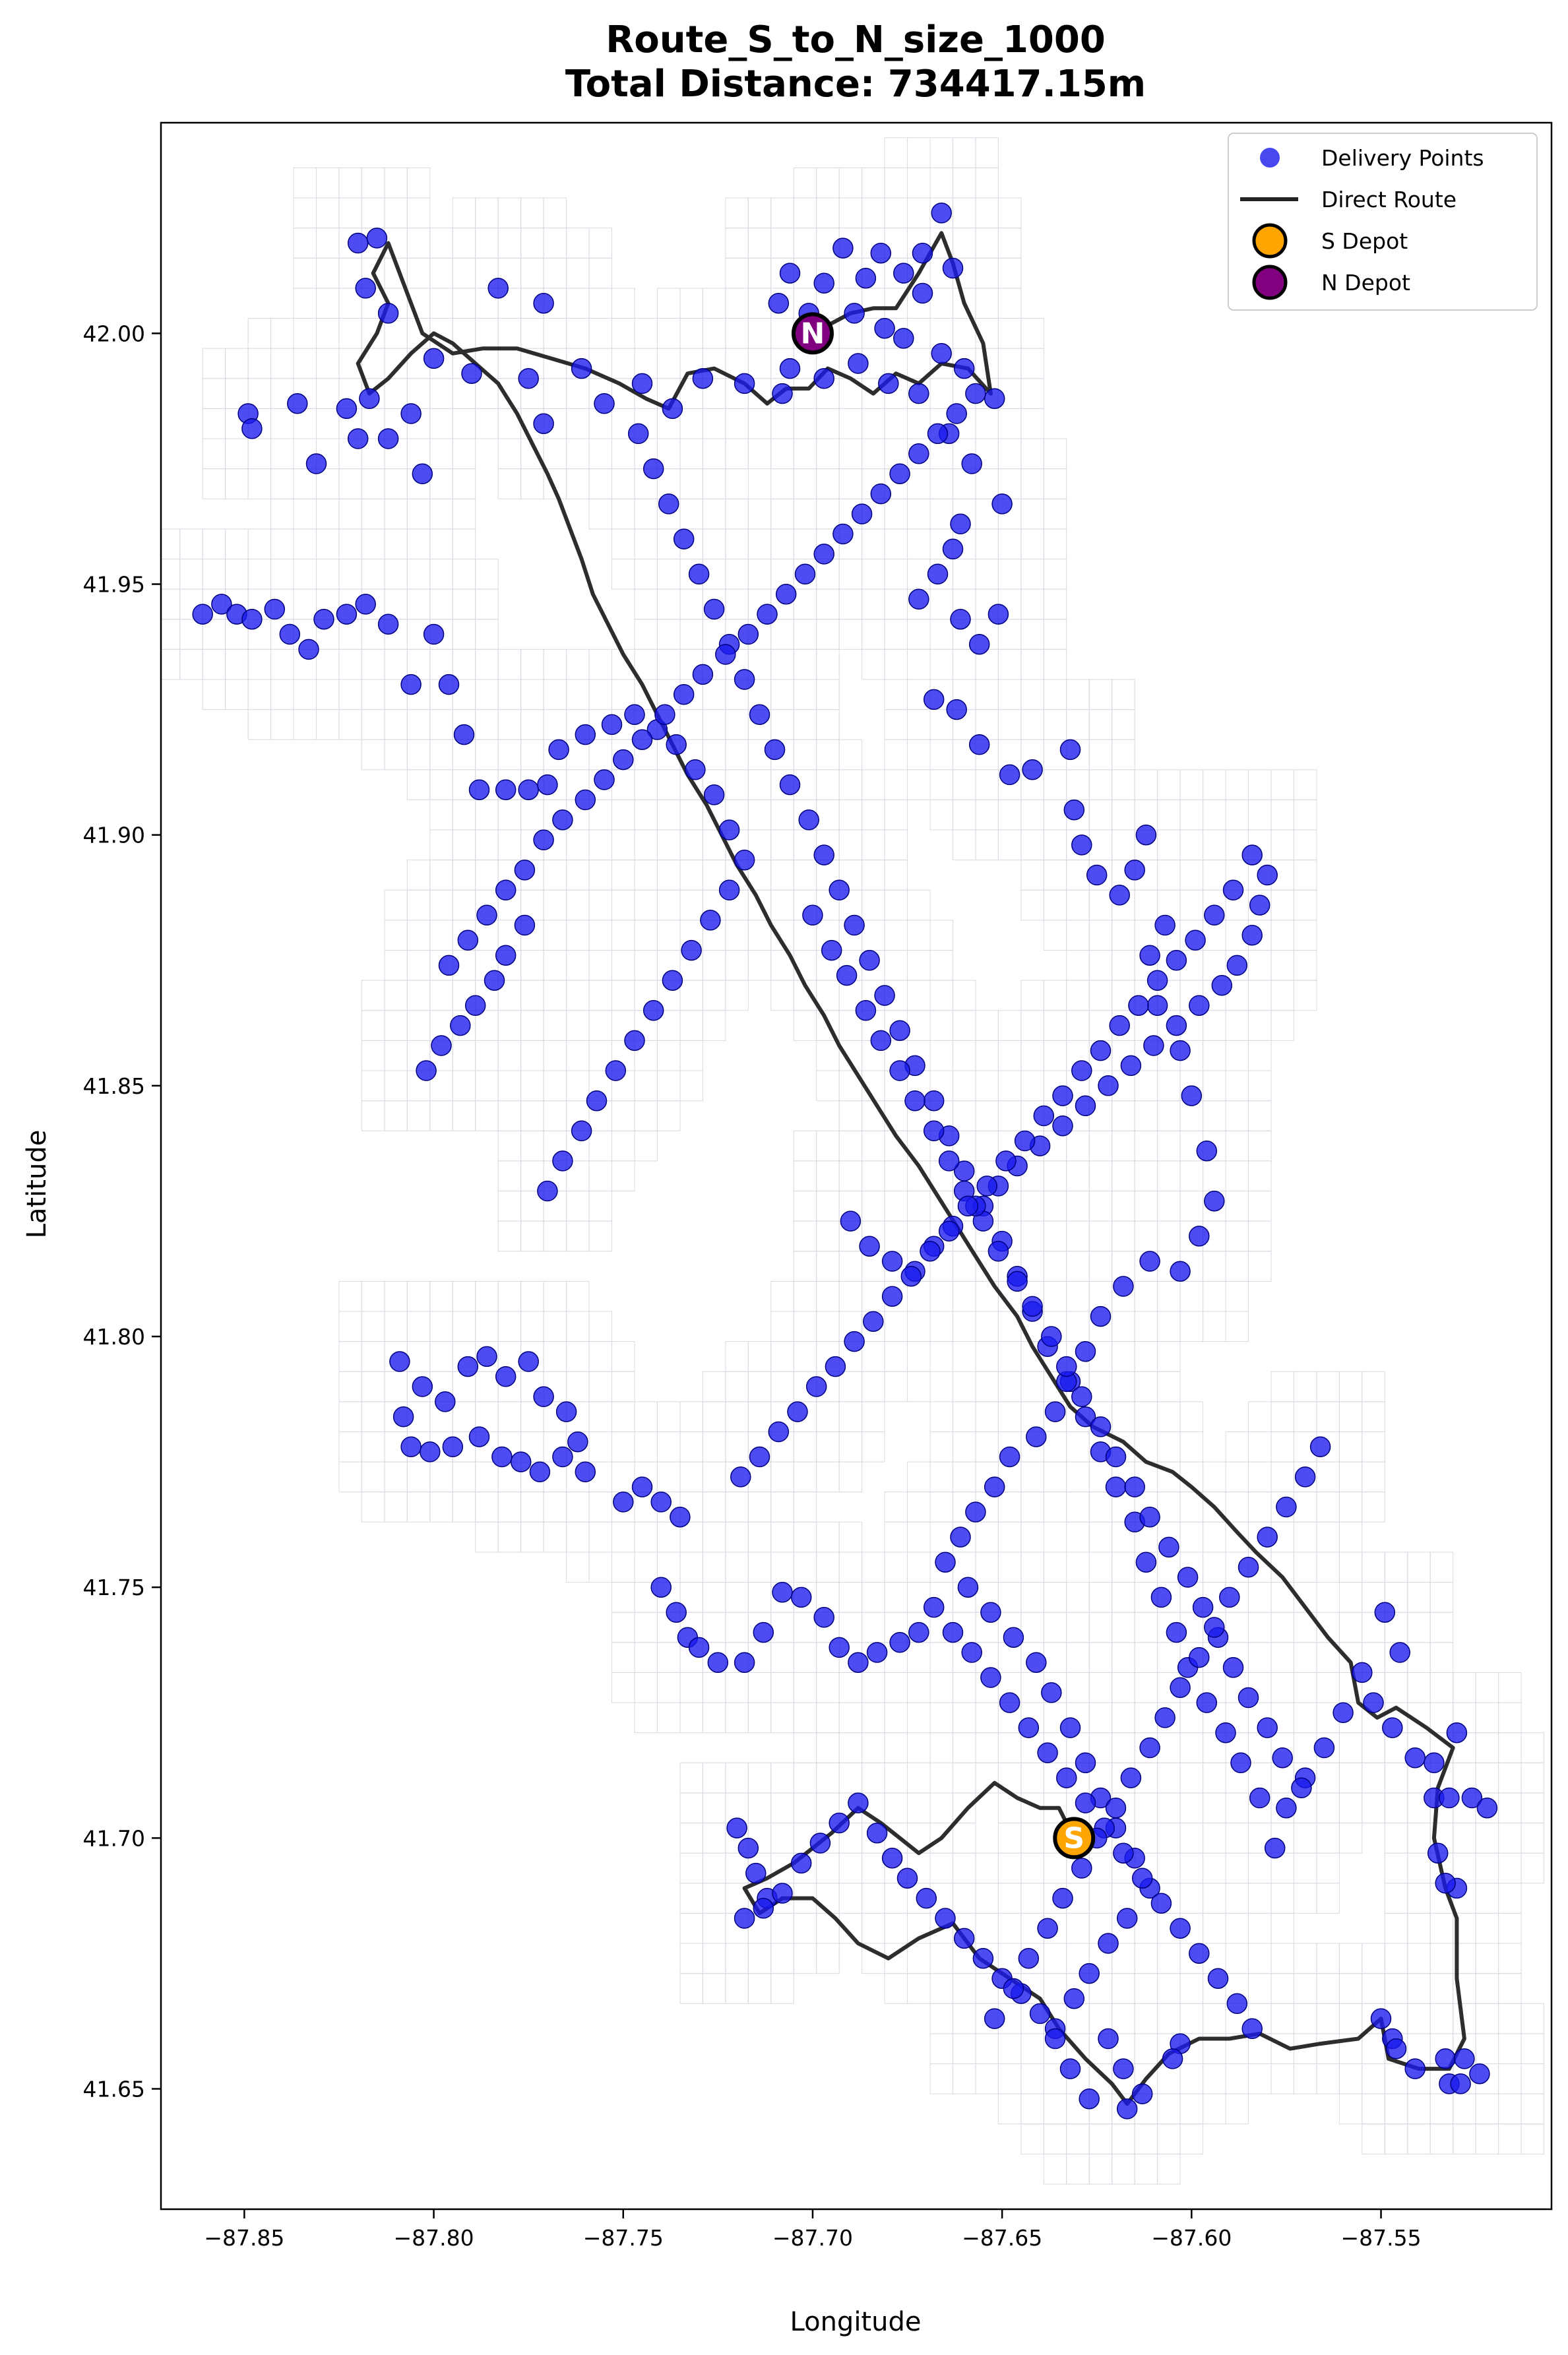 Image resolution: width=1568 pixels, height=2355 pixels. What do you see at coordinates (1383, 222) in the screenshot?
I see `legend-box` at bounding box center [1383, 222].